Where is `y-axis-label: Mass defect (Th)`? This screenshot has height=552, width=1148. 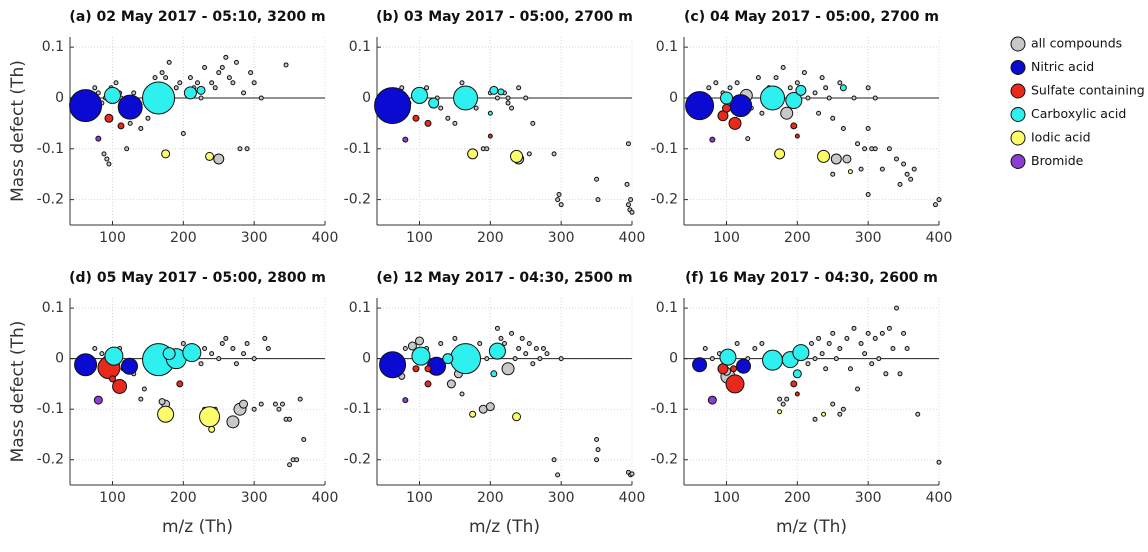 y-axis-label: Mass defect (Th) is located at coordinates (18, 392).